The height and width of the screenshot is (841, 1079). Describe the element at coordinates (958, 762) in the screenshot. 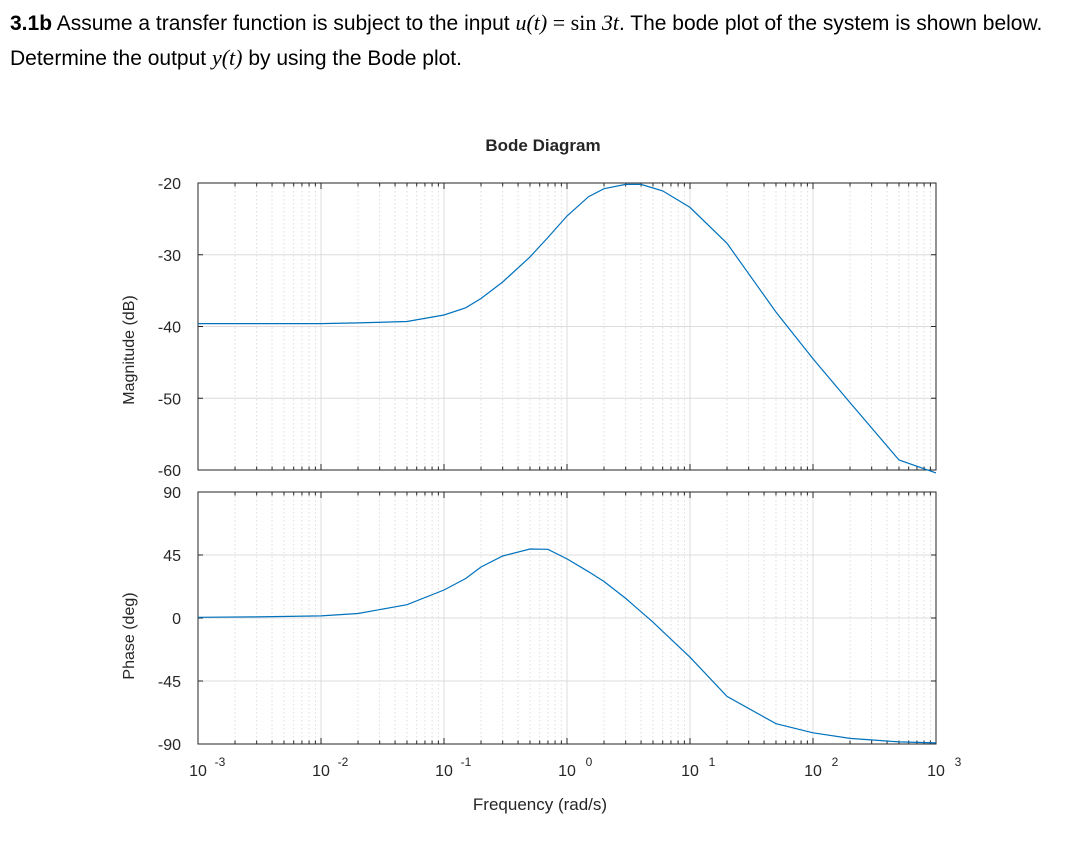

I see `x-tick-exponent: 3` at that location.